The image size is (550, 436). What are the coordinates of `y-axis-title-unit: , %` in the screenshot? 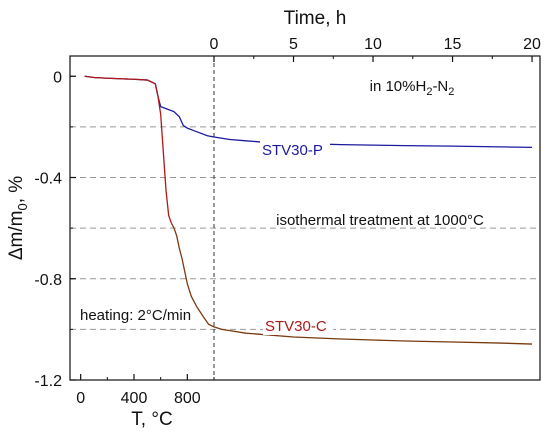 It's located at (16, 190).